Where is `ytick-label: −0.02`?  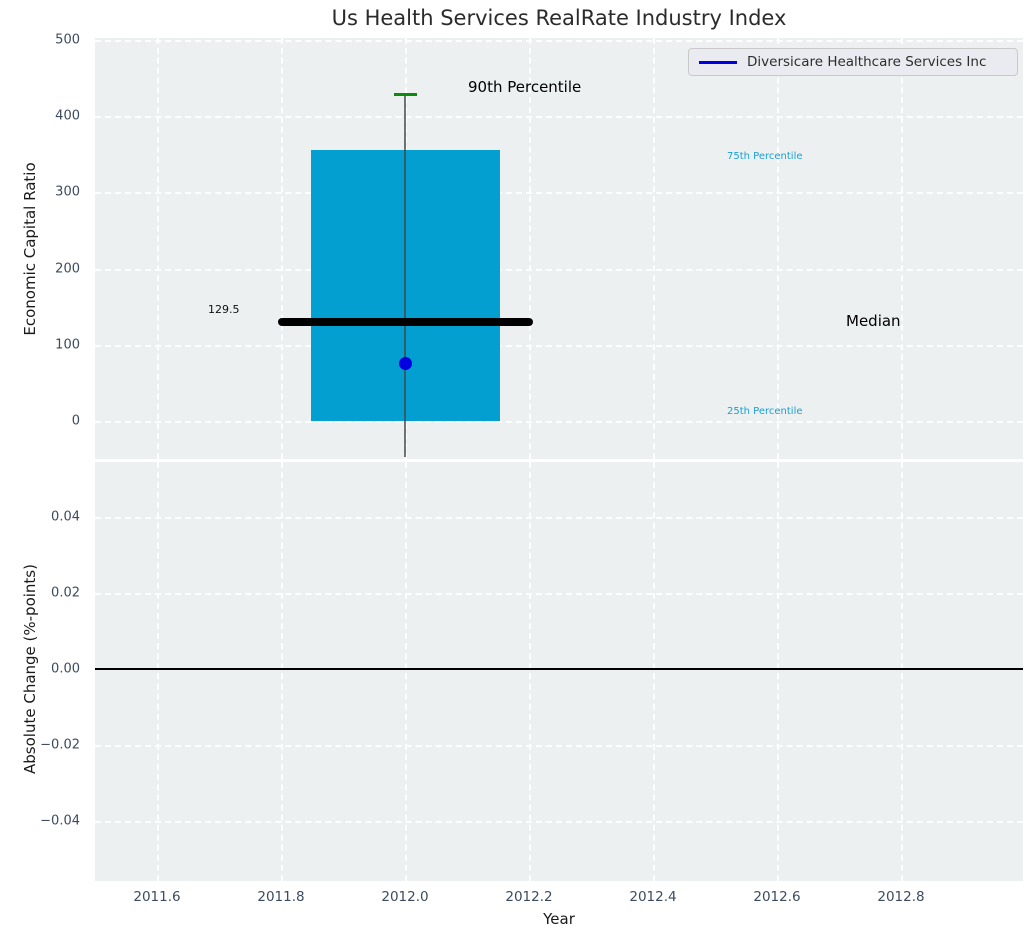 ytick-label: −0.02 is located at coordinates (60, 745).